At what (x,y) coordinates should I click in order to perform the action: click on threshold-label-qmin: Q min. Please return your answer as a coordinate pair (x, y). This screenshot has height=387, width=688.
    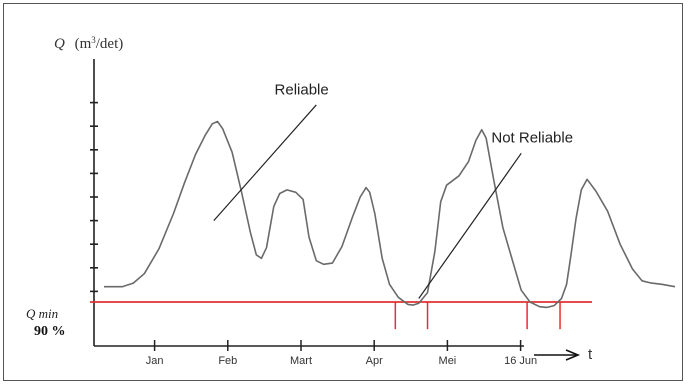
    Looking at the image, I should click on (42, 313).